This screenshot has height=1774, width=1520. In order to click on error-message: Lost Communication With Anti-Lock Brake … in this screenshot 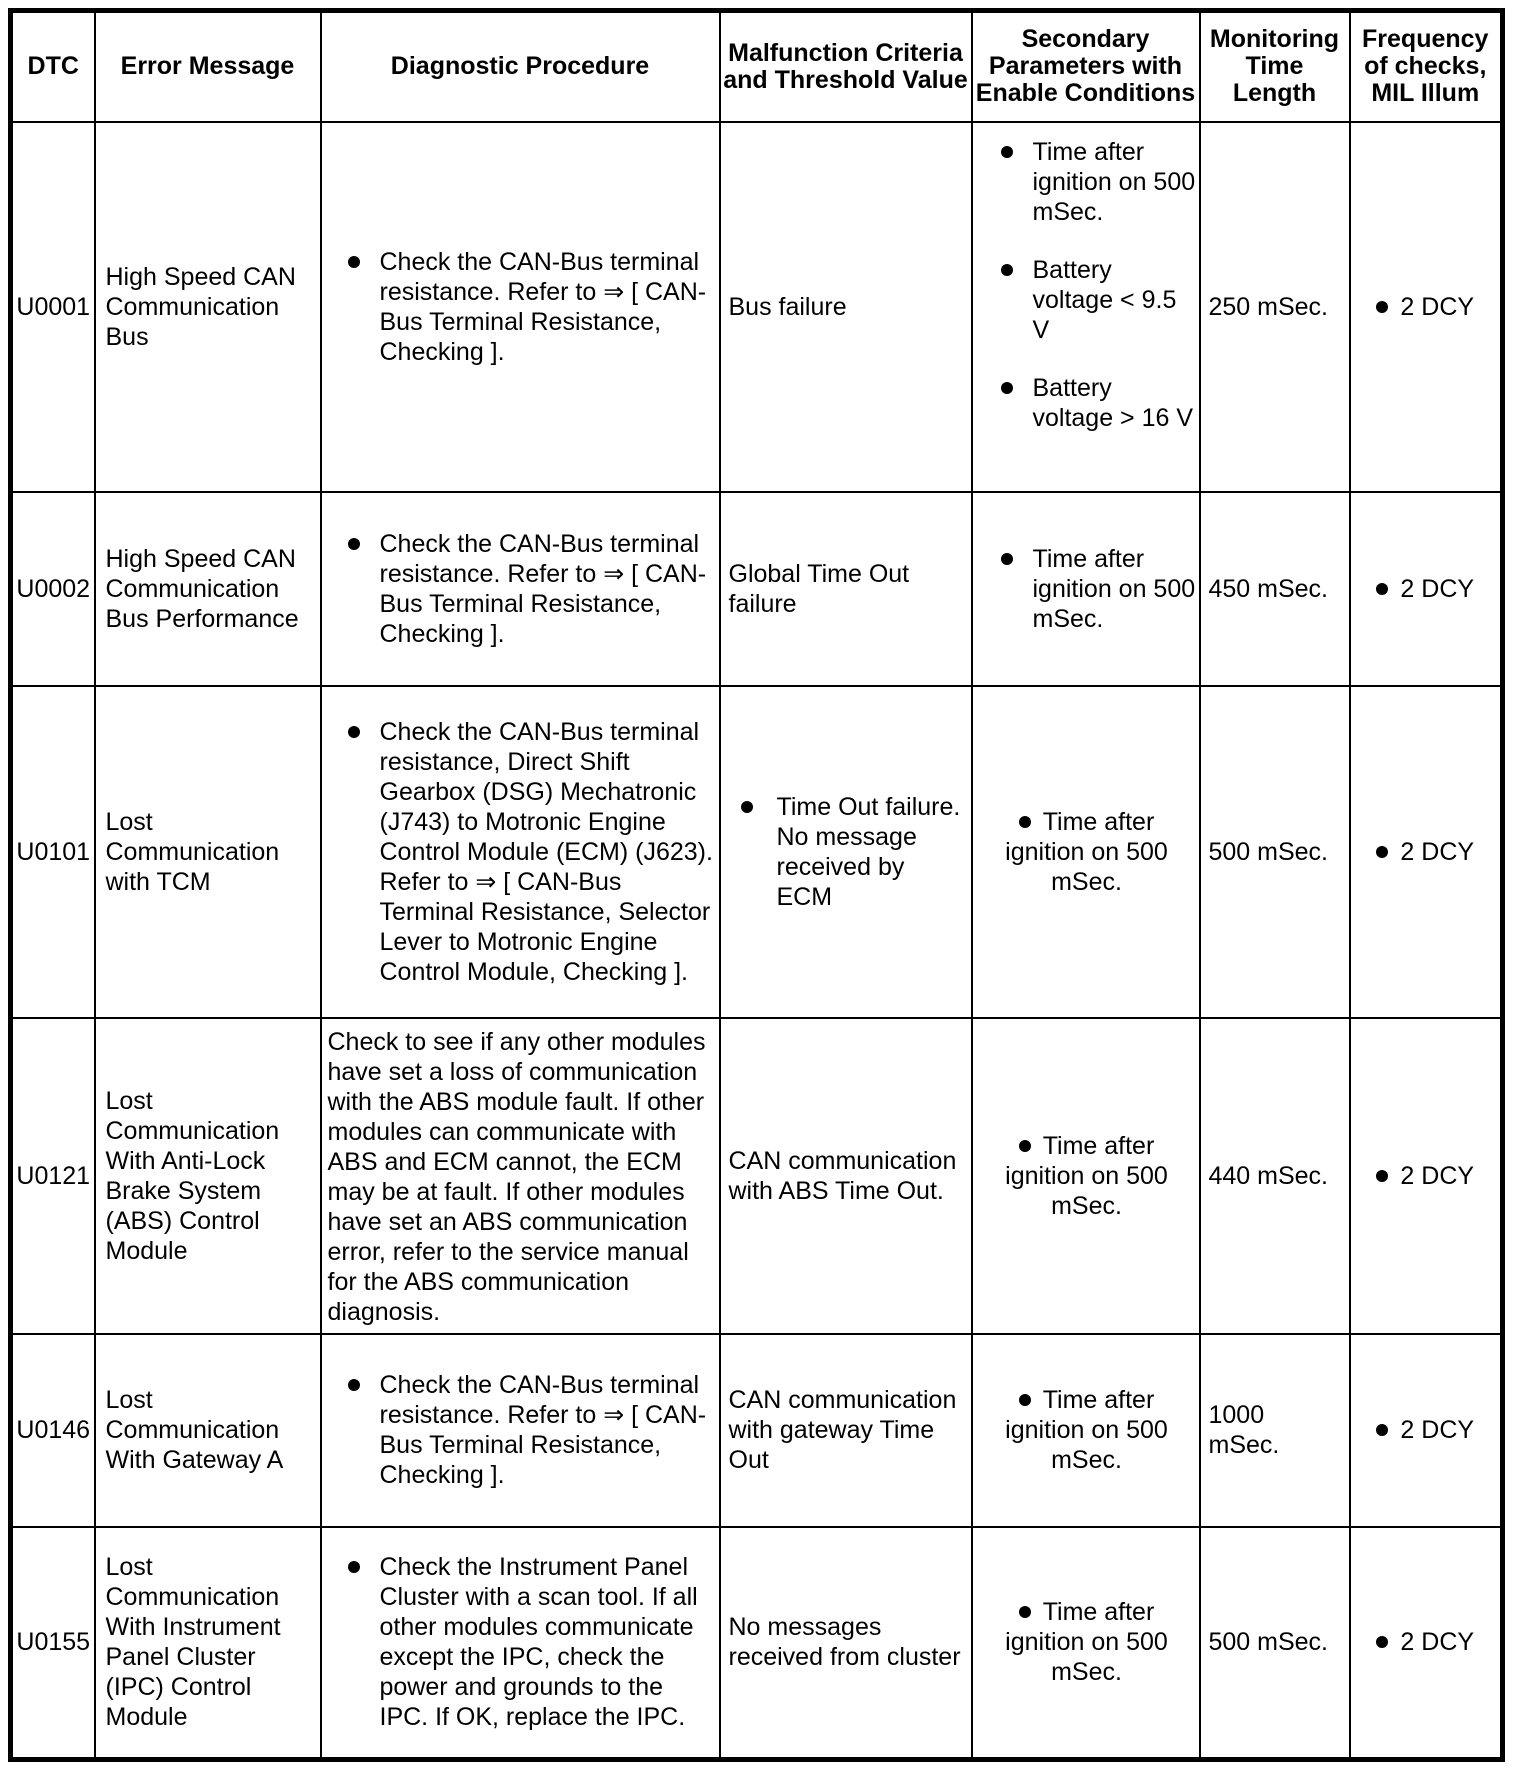, I will do `click(207, 1175)`.